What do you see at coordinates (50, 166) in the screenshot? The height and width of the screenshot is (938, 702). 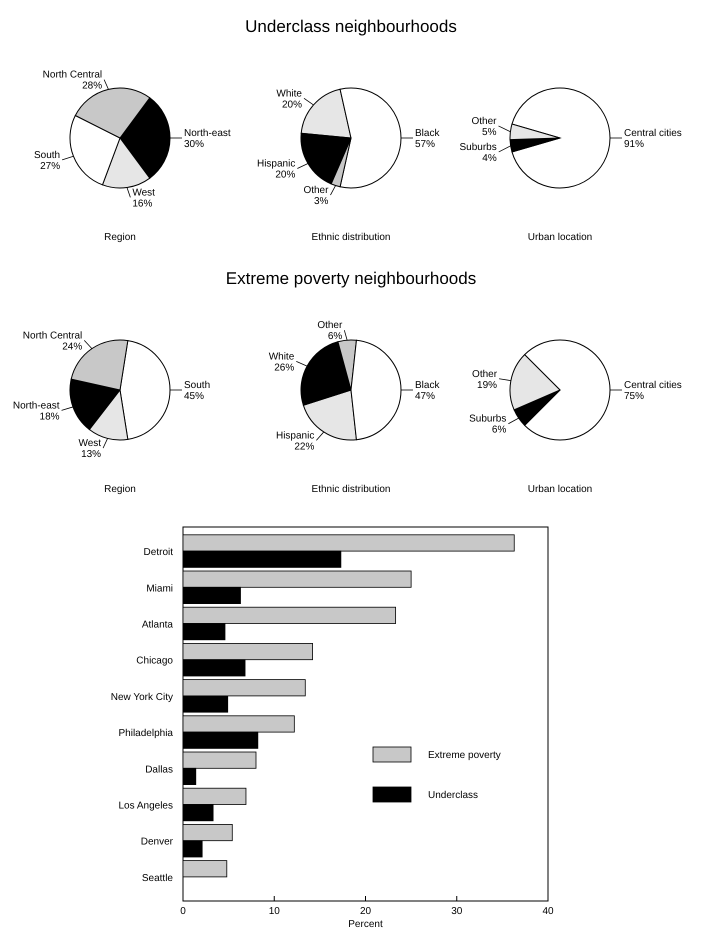 I see `data-label: 27%` at bounding box center [50, 166].